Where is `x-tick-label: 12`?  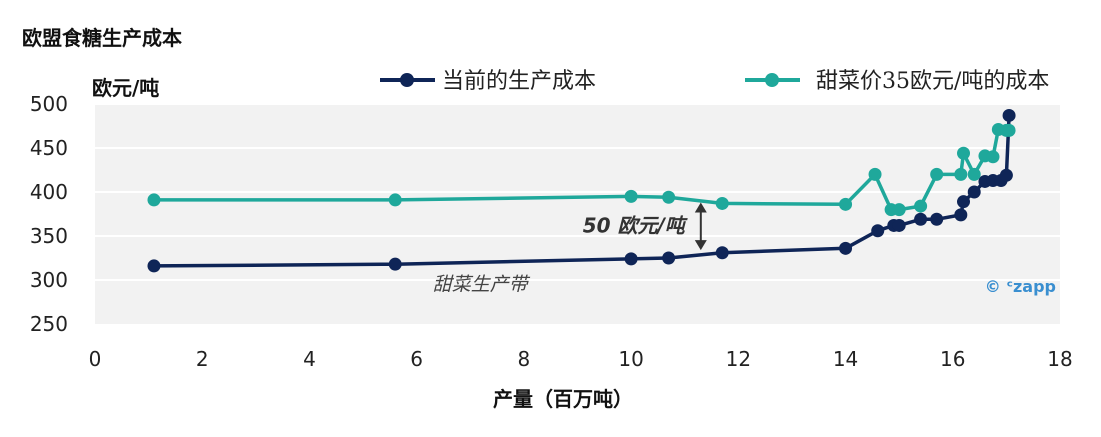 x-tick-label: 12 is located at coordinates (738, 359).